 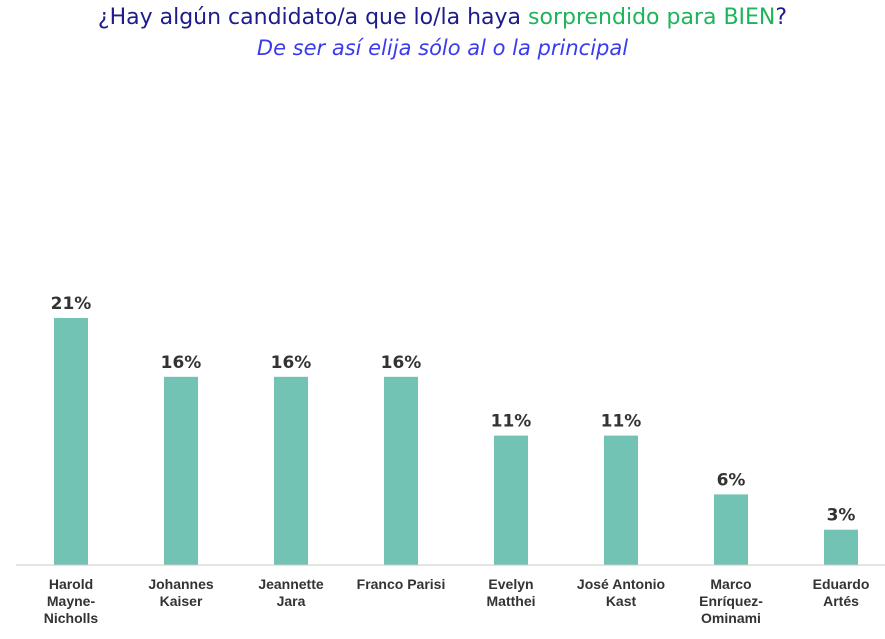 I want to click on x-tick-label-0: Harold Mayne-Nicholls, so click(x=71, y=601).